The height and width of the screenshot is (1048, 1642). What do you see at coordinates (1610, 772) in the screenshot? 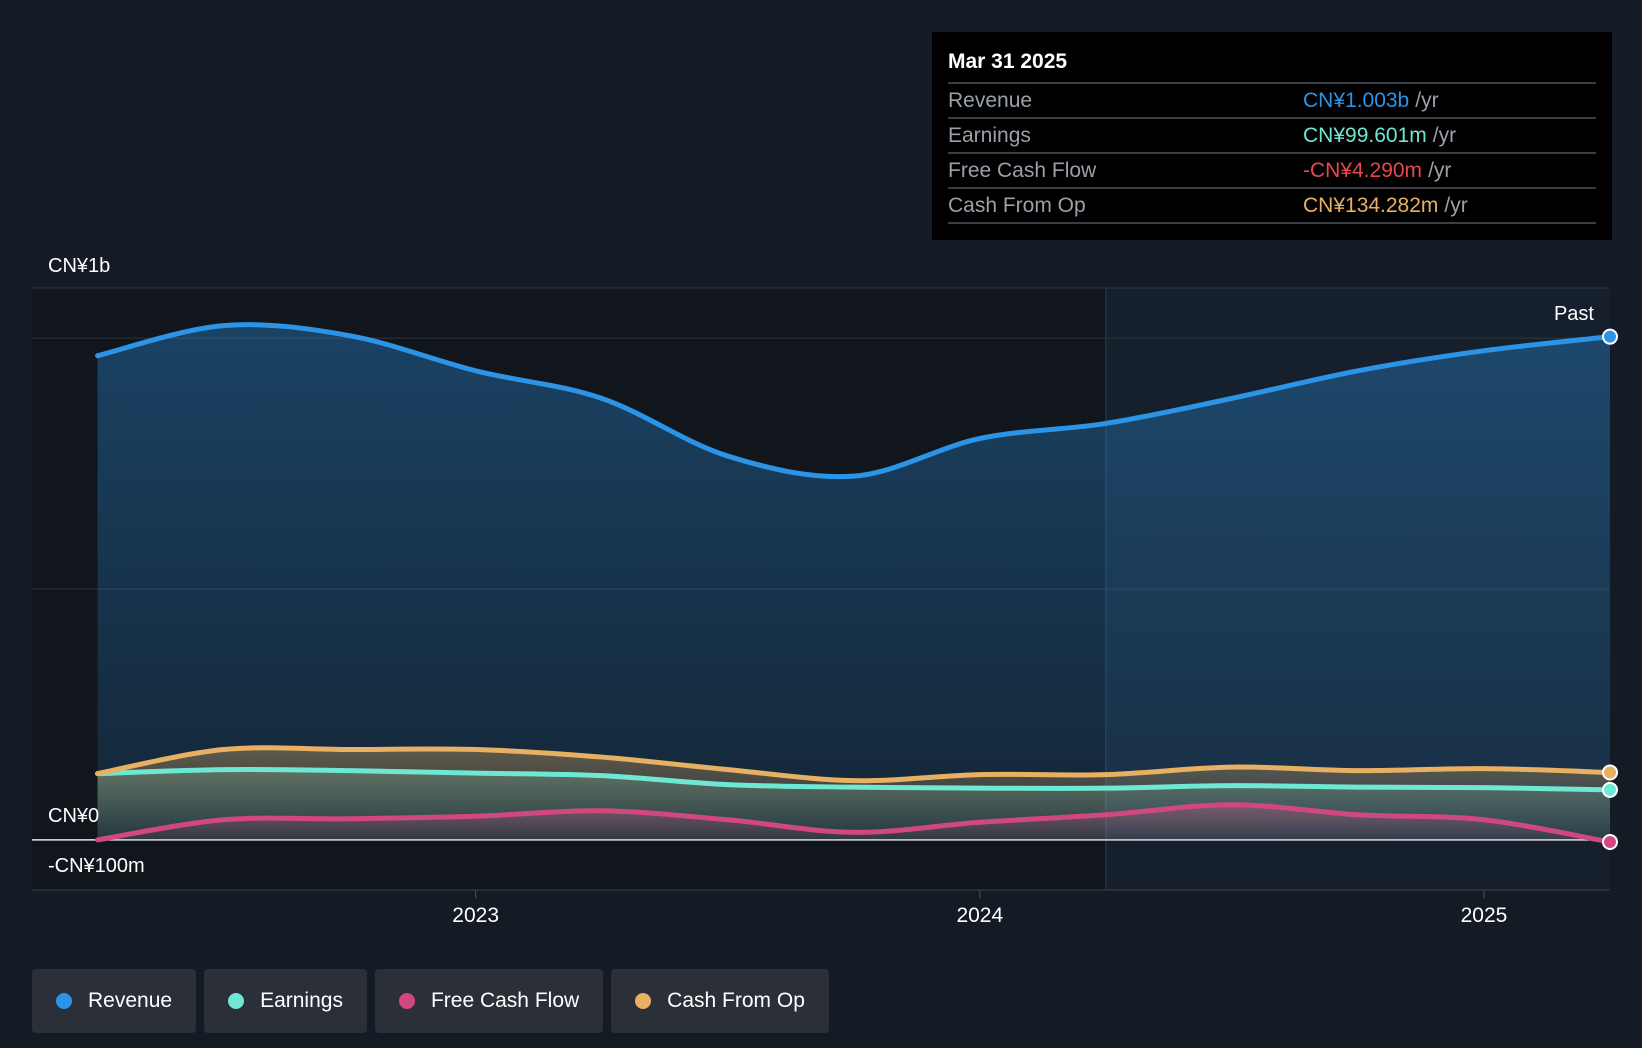
I see `cash-from-op-end-point` at bounding box center [1610, 772].